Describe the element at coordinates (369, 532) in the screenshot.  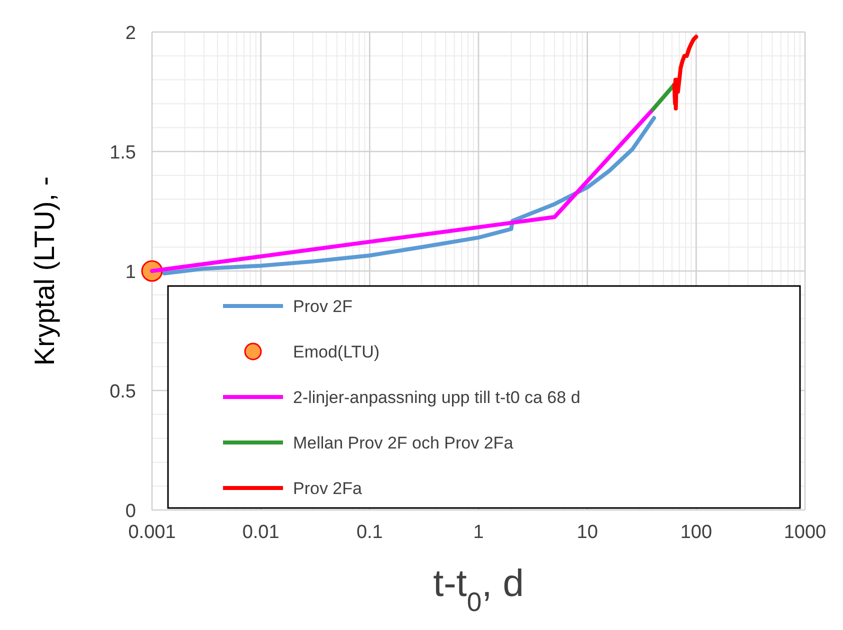
I see `x-tick-label: 0.1` at that location.